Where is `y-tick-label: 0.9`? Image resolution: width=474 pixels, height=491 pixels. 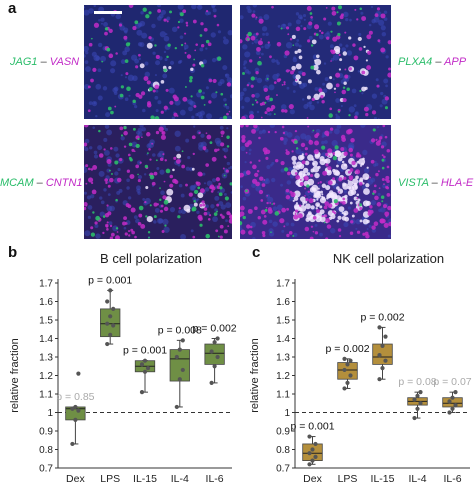 y-tick-label: 0.9 is located at coordinates (283, 432).